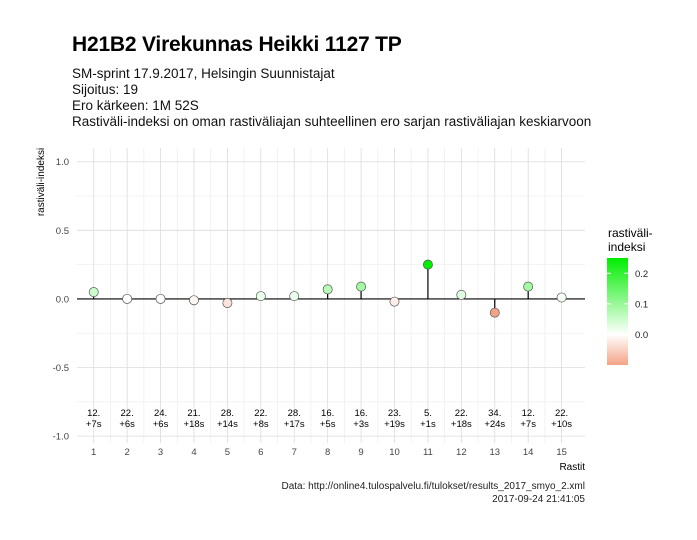 This screenshot has width=697, height=540. I want to click on x-tick-label: 1, so click(93, 452).